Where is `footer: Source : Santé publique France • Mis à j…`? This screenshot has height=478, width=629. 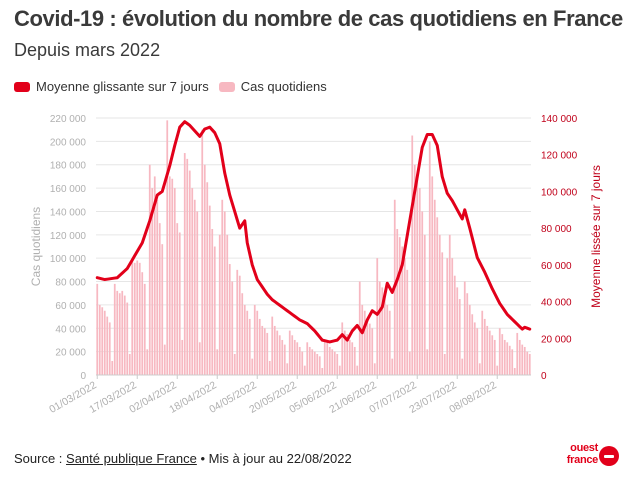
footer: Source : Santé publique France • Mis à j… is located at coordinates (183, 458).